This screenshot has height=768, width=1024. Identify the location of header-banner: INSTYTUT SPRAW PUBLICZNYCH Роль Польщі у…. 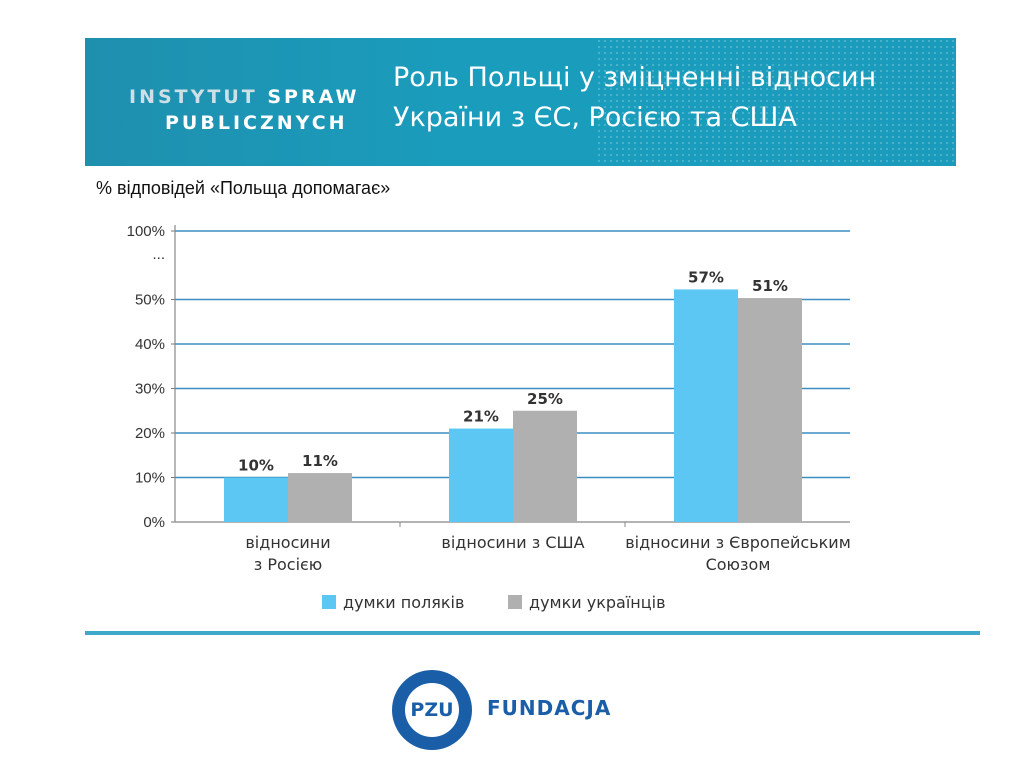
(520, 102).